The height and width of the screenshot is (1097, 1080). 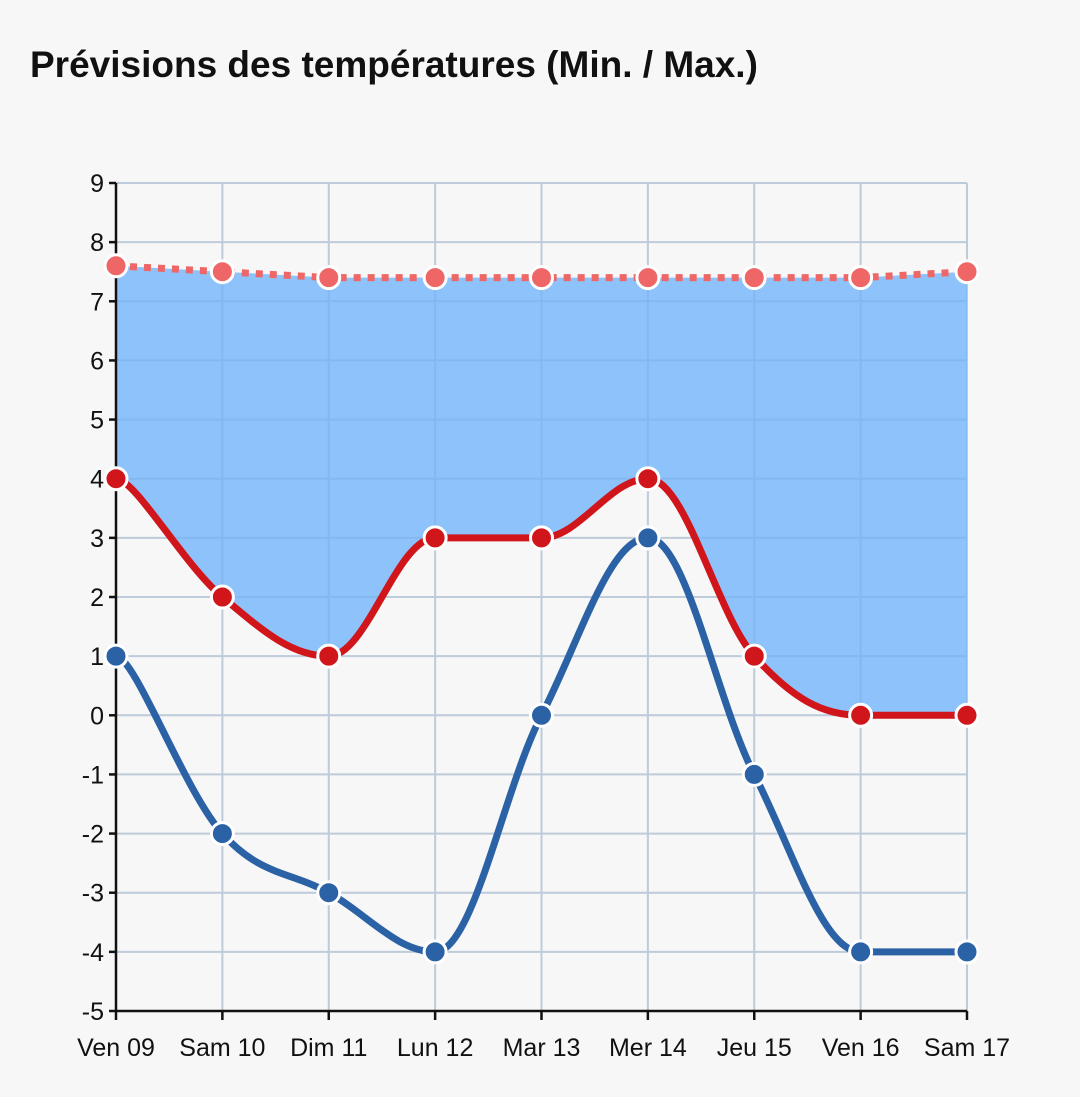 What do you see at coordinates (435, 1048) in the screenshot?
I see `x-tick-label: Lun 12` at bounding box center [435, 1048].